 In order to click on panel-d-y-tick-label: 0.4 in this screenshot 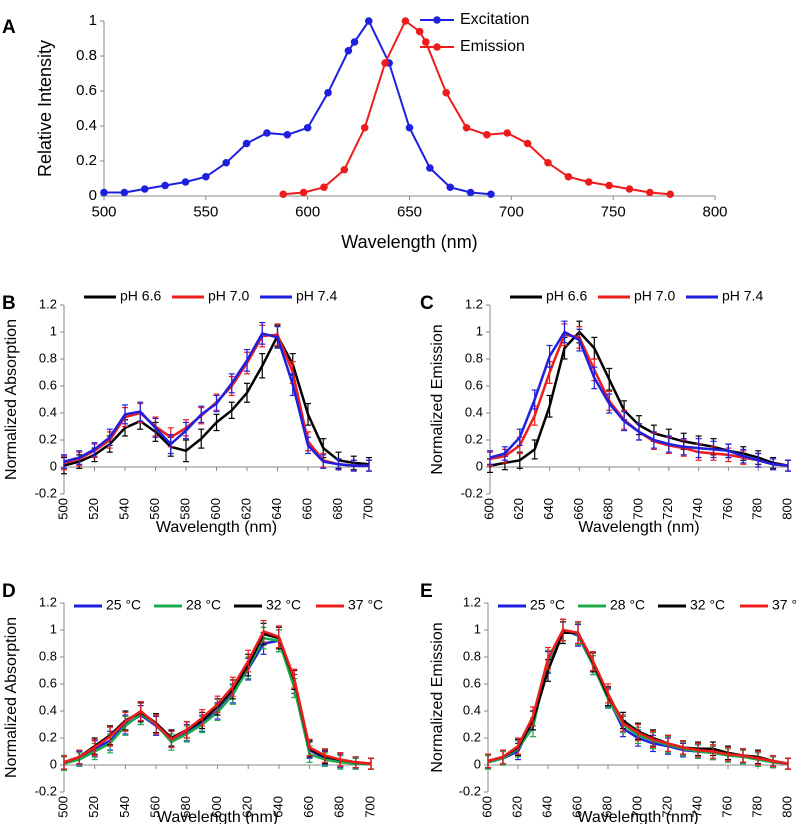, I will do `click(48, 709)`.